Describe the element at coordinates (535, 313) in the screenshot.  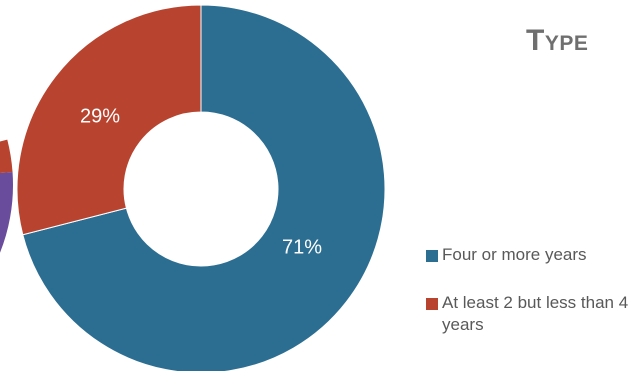
I see `legend-label: At least 2 but less than 4 years` at that location.